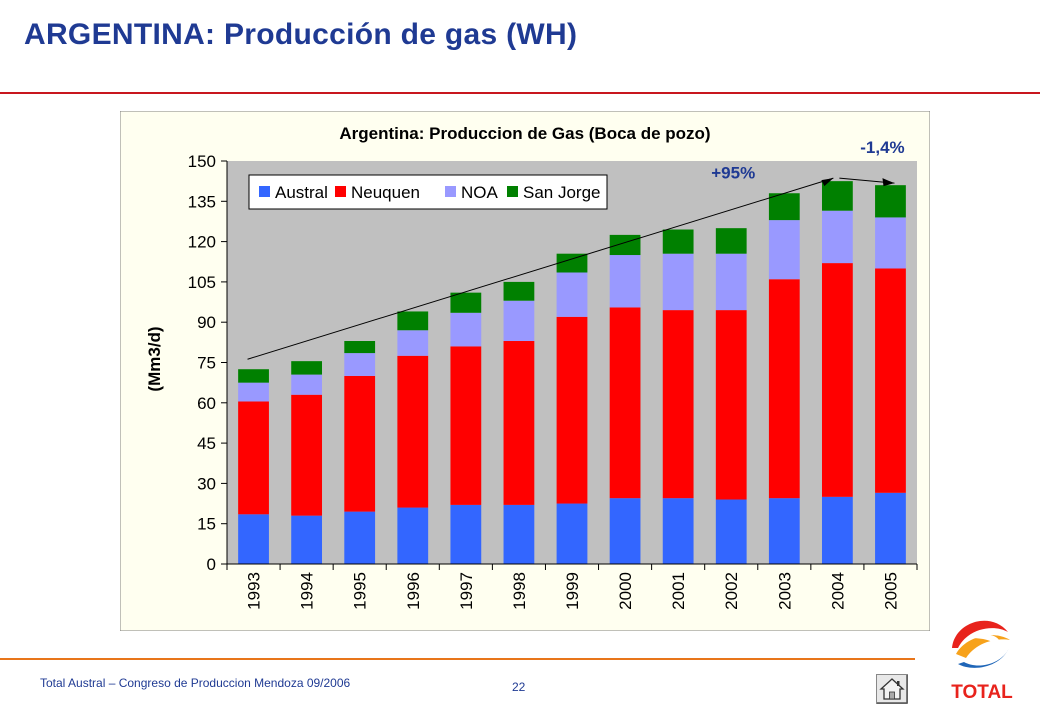 This screenshot has width=1040, height=720. What do you see at coordinates (340, 191) in the screenshot?
I see `legend-swatch-neuquen` at bounding box center [340, 191].